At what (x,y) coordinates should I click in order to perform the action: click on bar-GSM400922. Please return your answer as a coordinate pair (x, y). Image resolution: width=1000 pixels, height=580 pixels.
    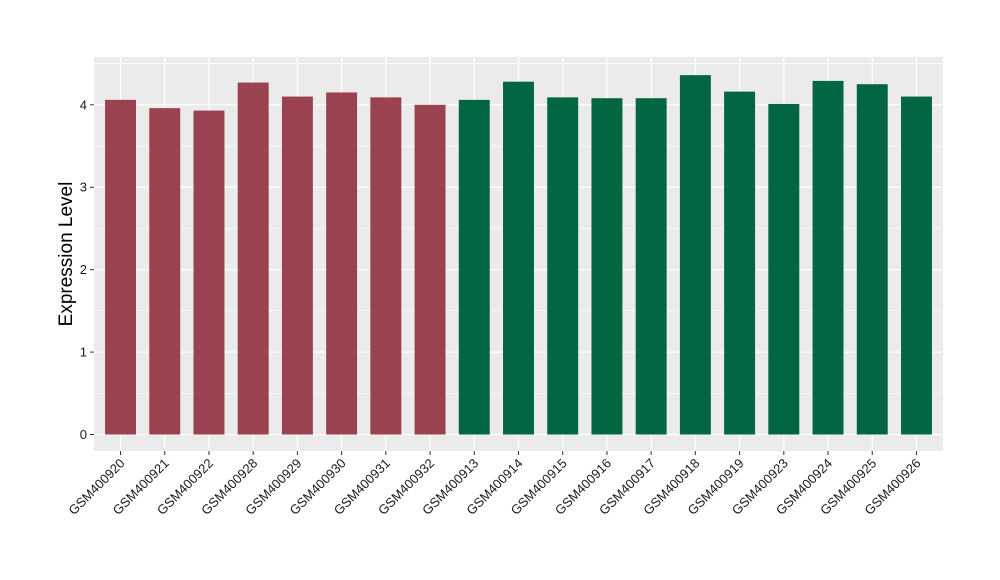
    Looking at the image, I should click on (209, 272).